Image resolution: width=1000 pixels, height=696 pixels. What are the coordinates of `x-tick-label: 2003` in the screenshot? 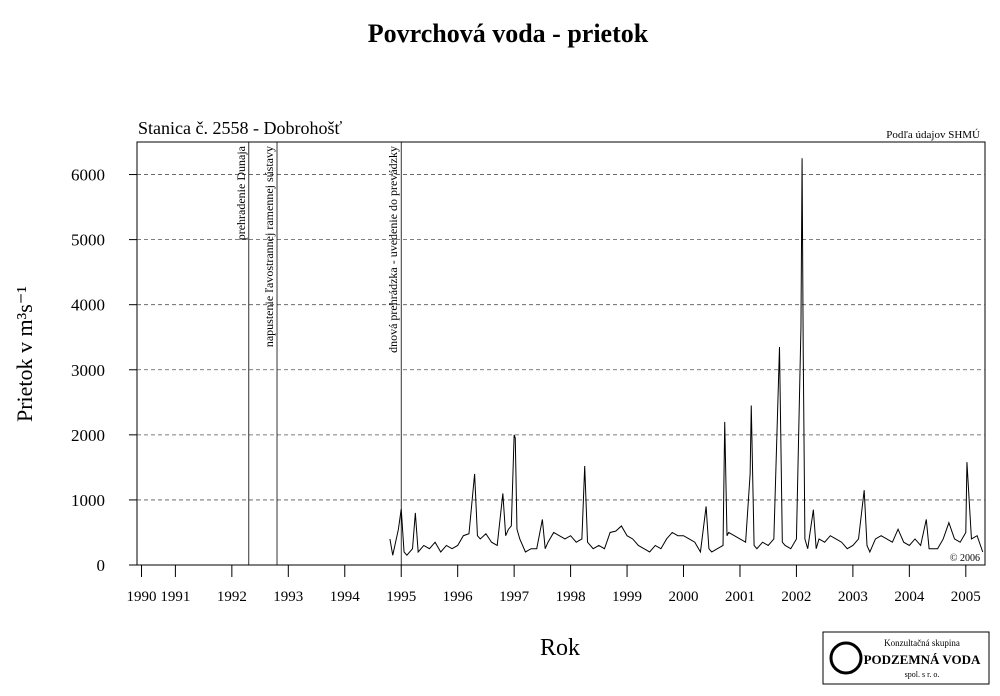 It's located at (853, 597).